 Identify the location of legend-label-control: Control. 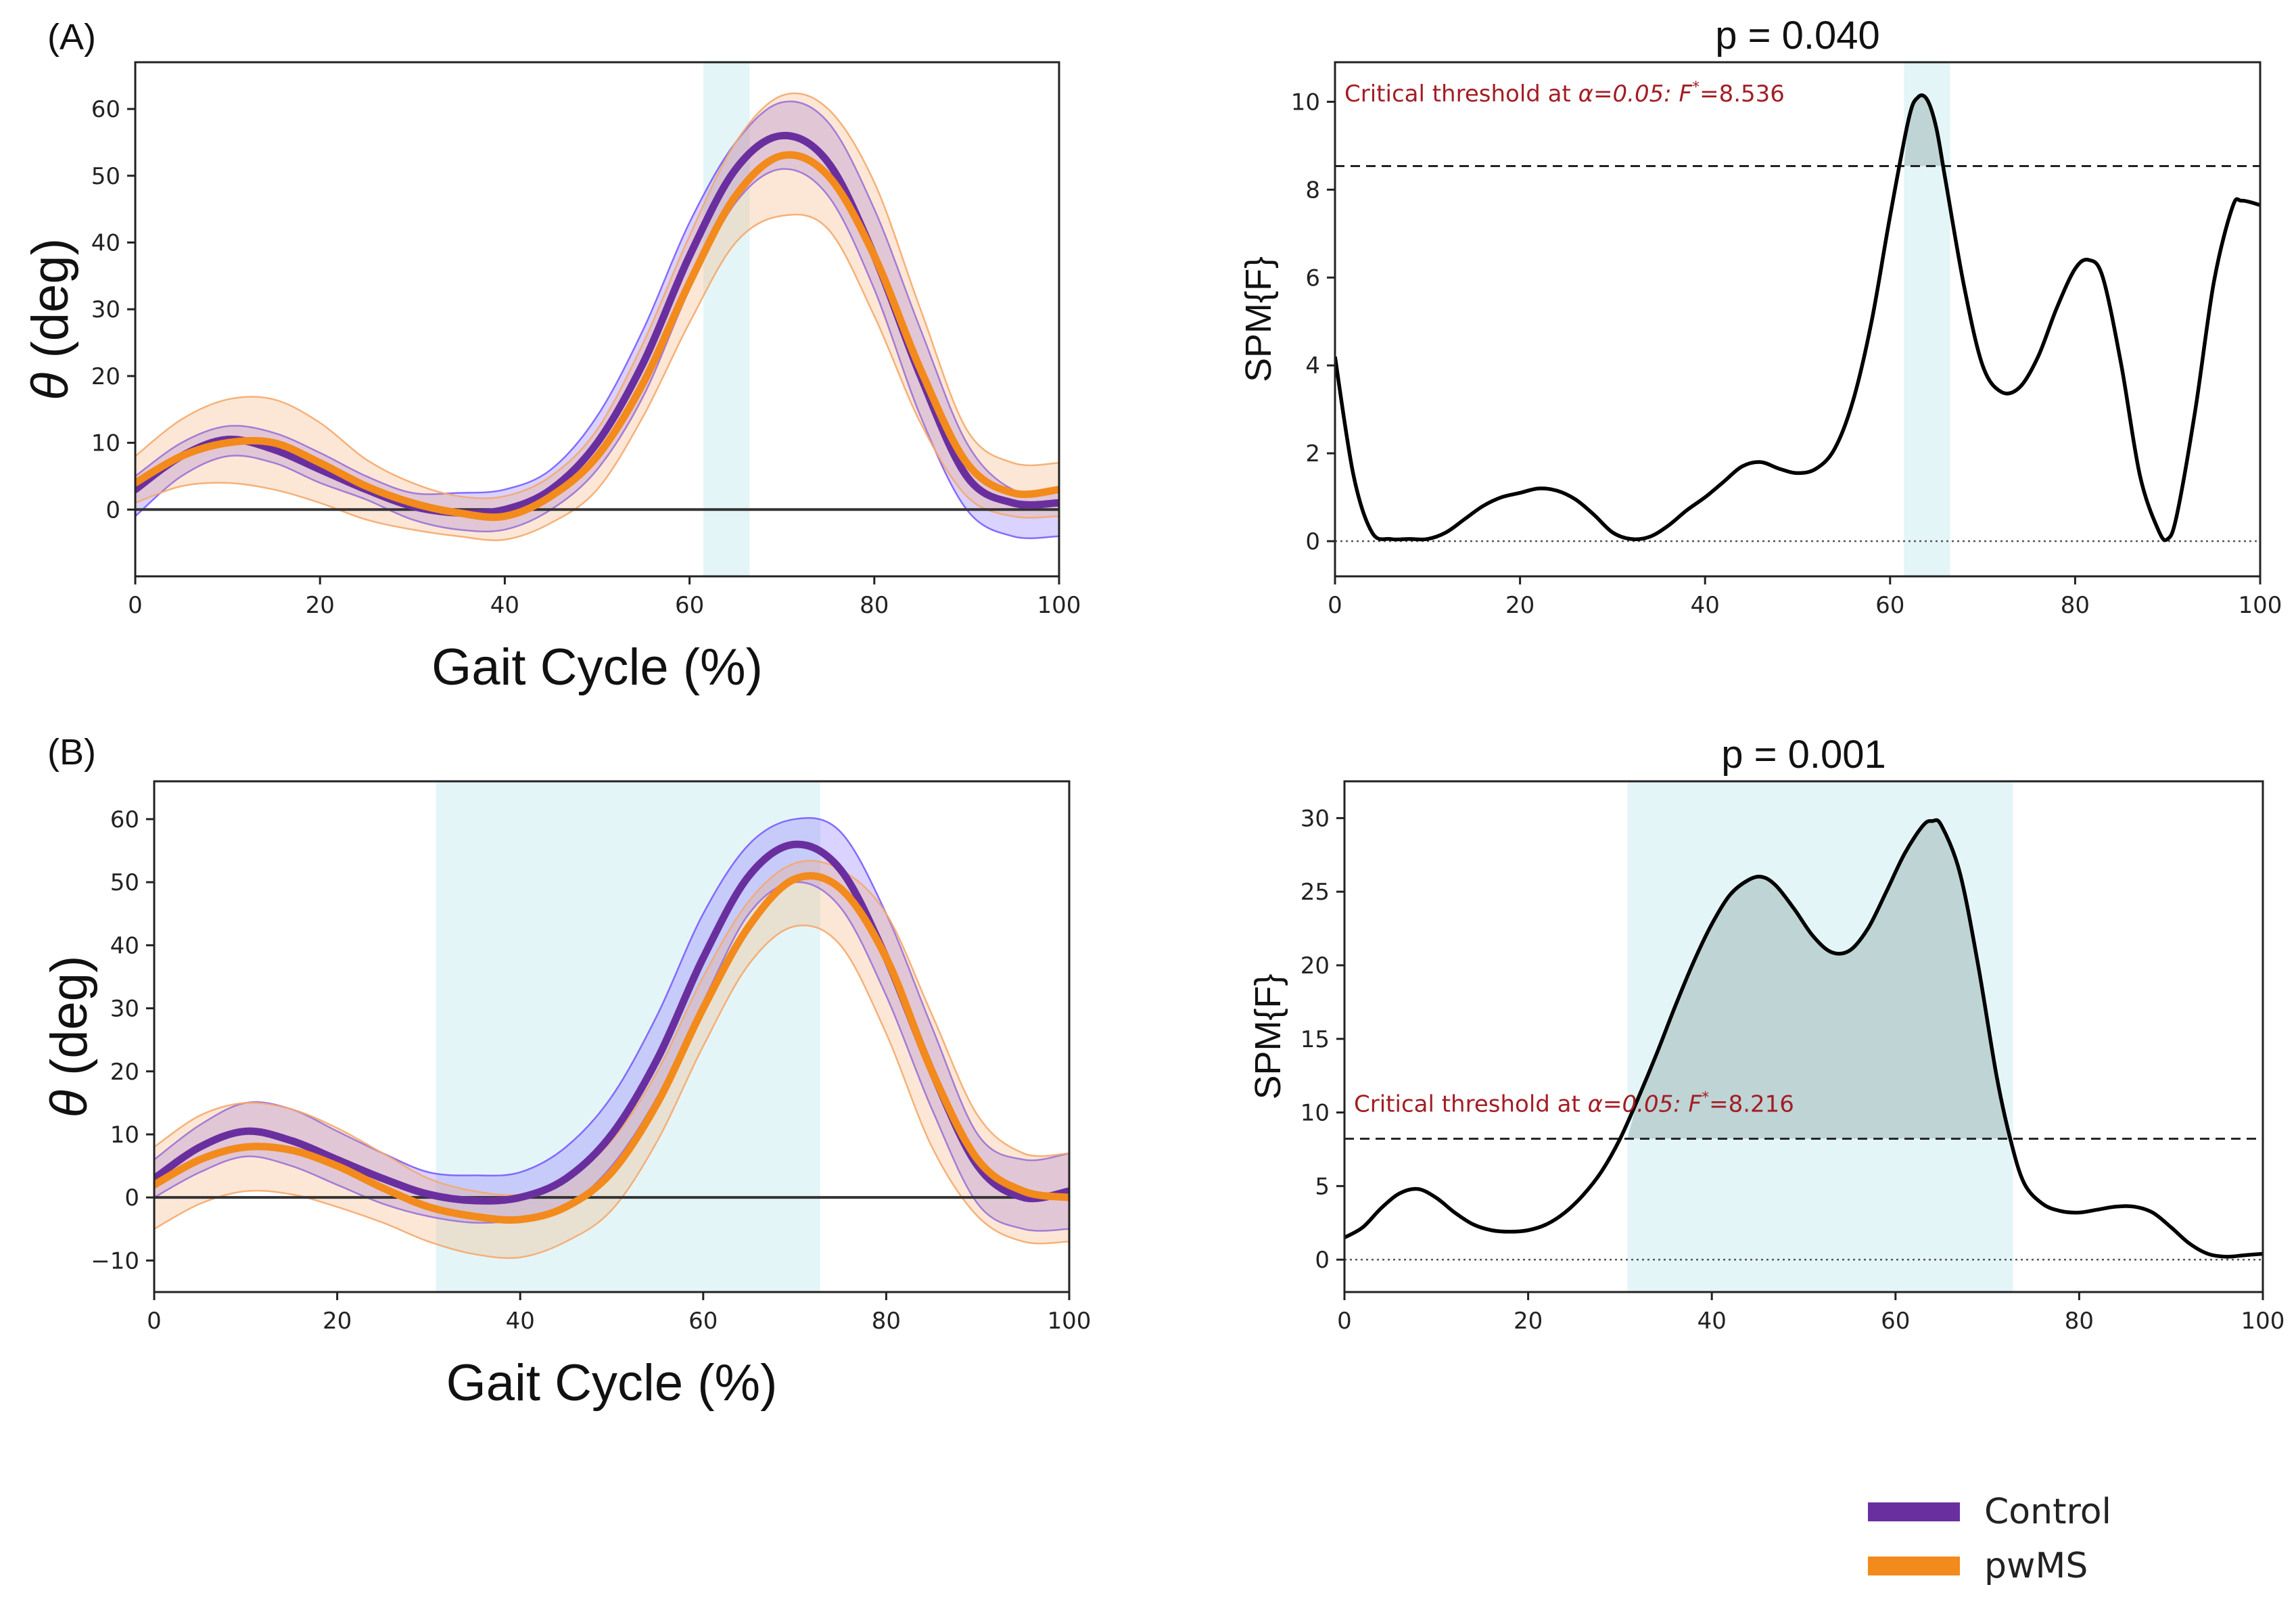
(2048, 1512).